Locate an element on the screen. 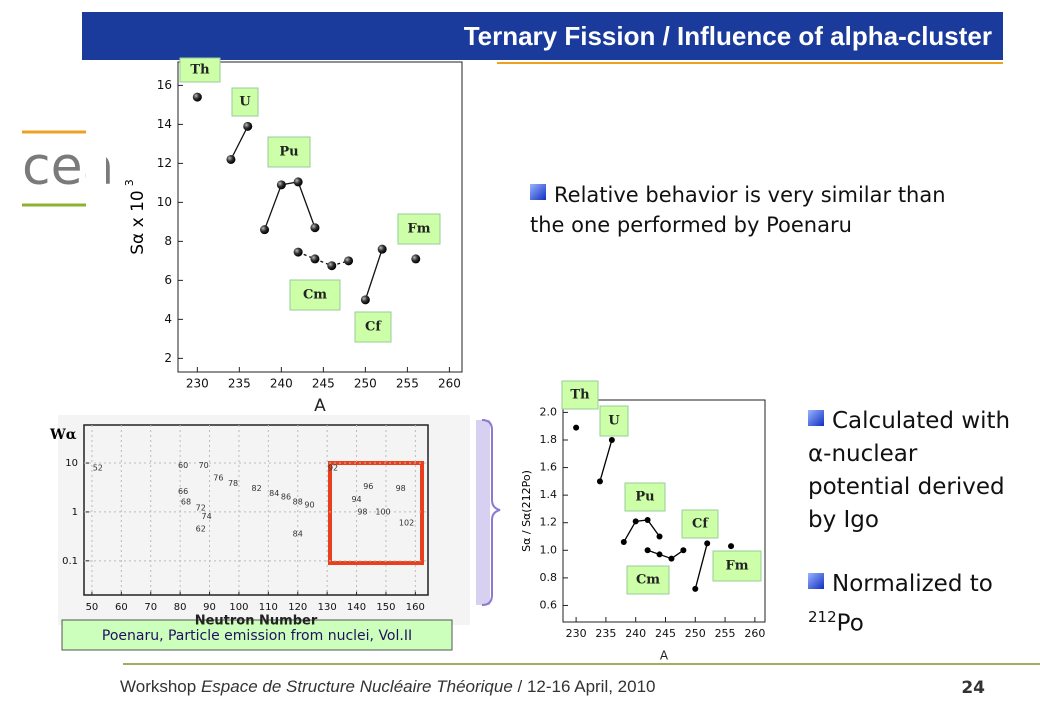 This screenshot has width=1040, height=720. footer-text: Espace de Structure Nucléaire Théorique is located at coordinates (357, 686).